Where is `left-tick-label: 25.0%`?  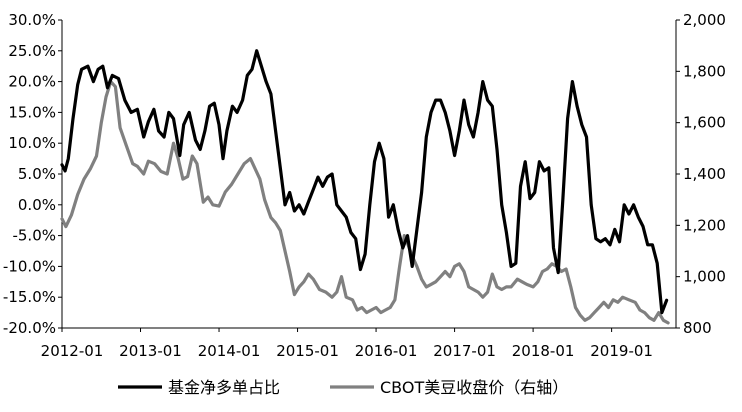
left-tick-label: 25.0% is located at coordinates (32, 51).